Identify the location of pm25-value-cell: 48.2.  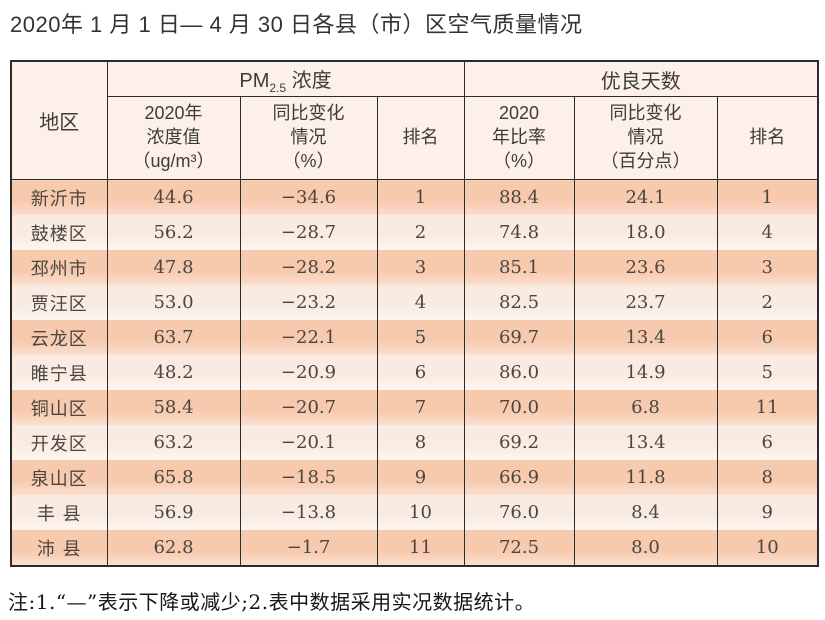
(173, 372).